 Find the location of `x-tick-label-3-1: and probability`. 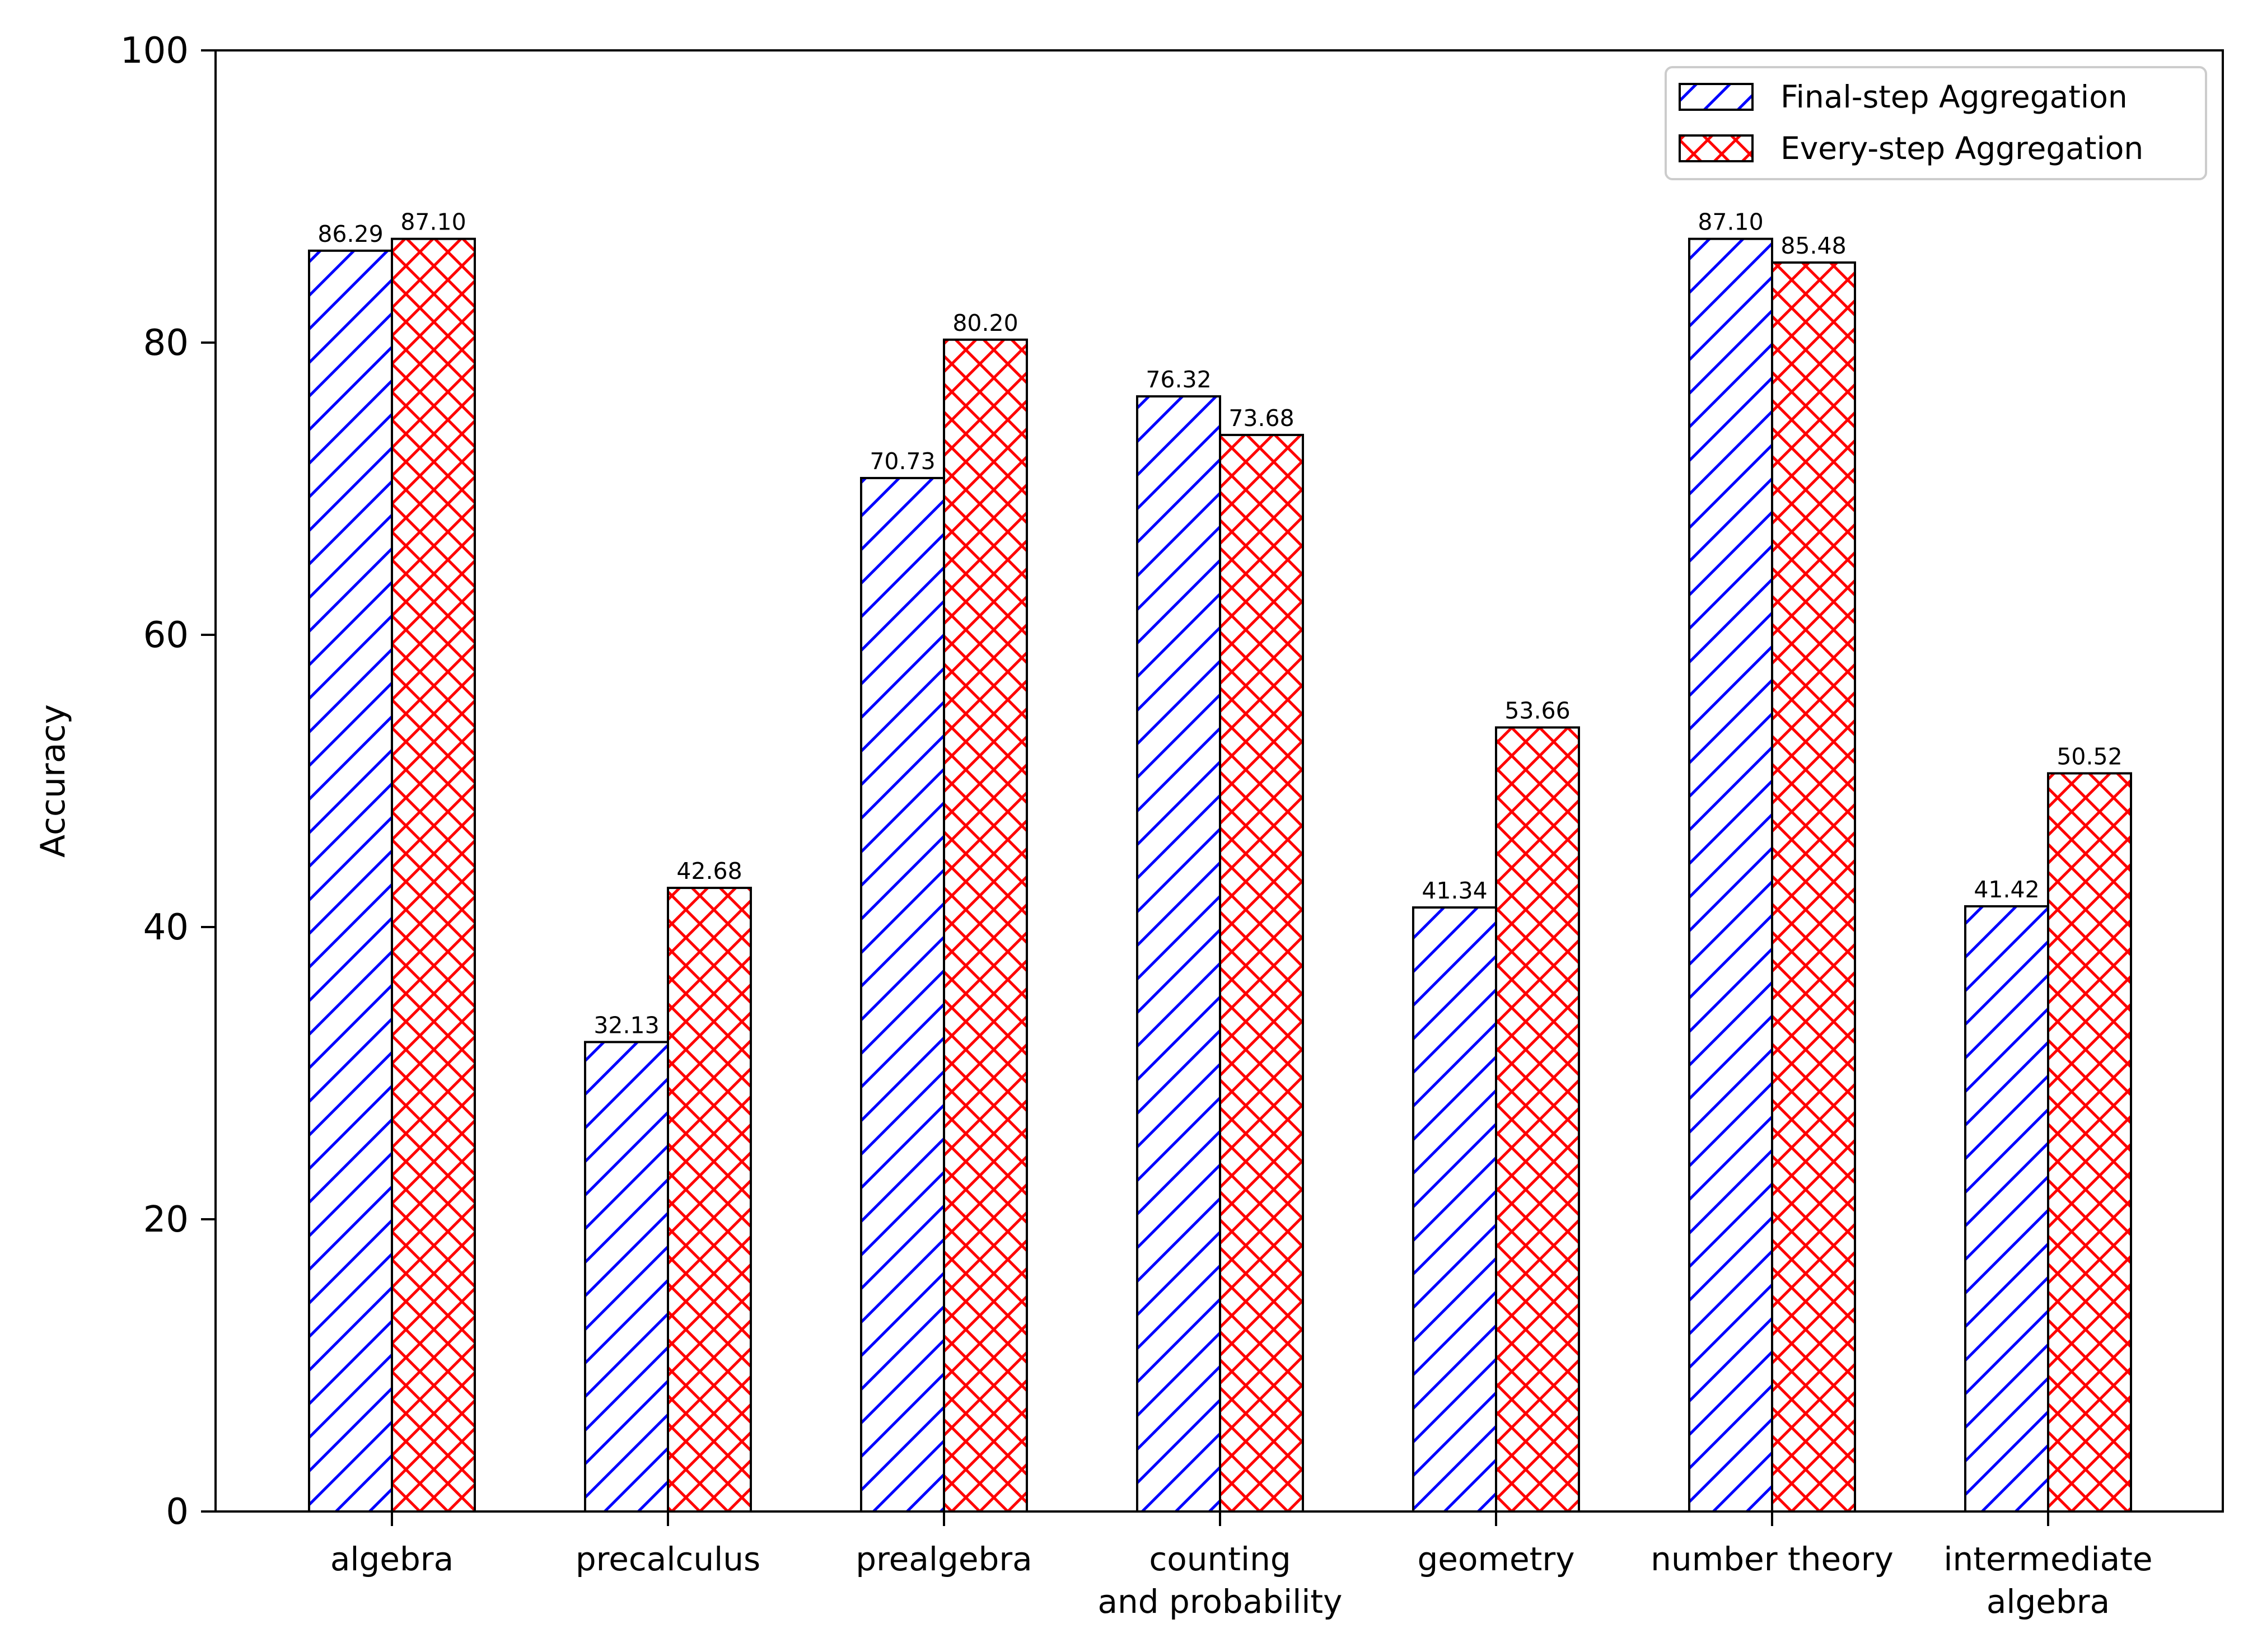

x-tick-label-3-1: and probability is located at coordinates (1219, 1602).